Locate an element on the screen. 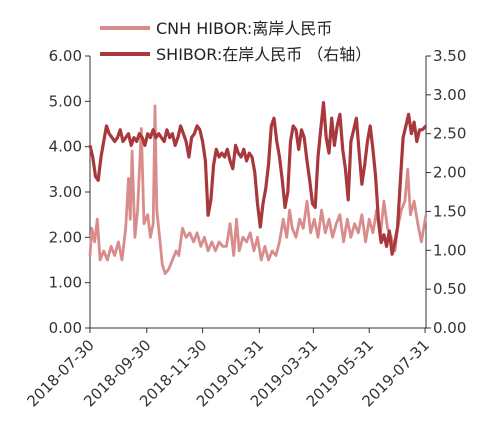 The image size is (498, 442). y-left-tick-label: 1.00 is located at coordinates (65, 283).